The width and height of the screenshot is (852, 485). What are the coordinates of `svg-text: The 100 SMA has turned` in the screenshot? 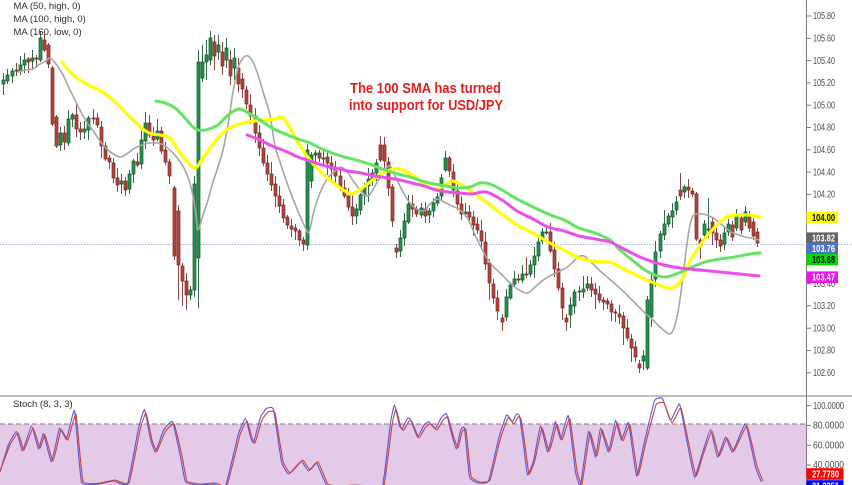 It's located at (425, 88).